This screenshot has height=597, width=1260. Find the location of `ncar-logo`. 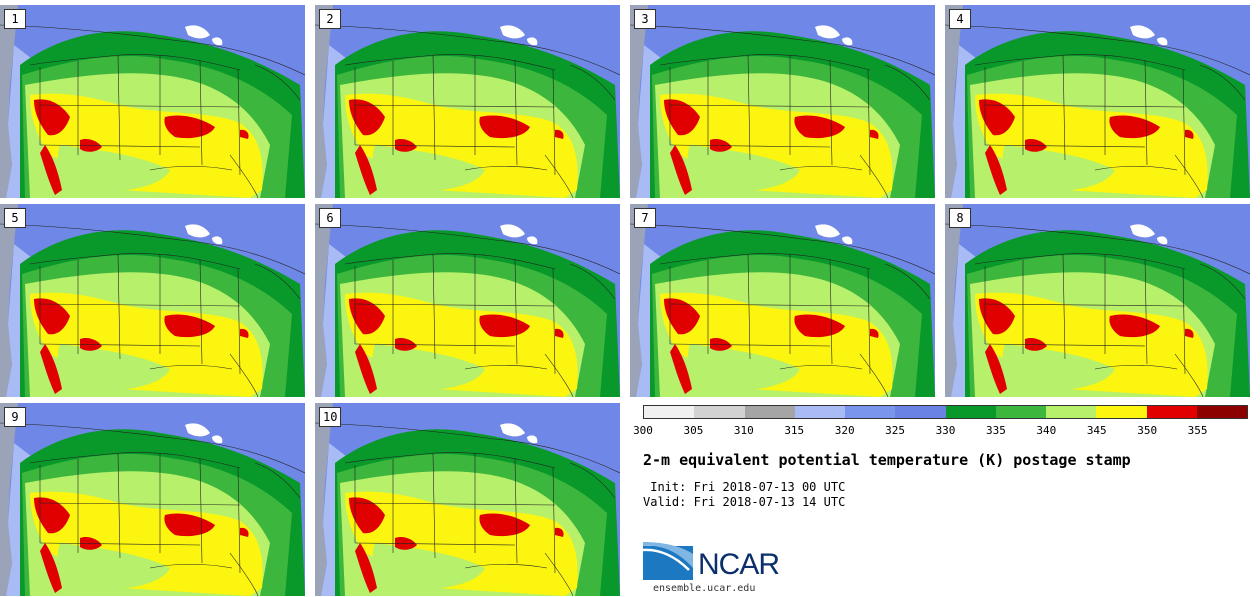

ncar-logo is located at coordinates (668, 561).